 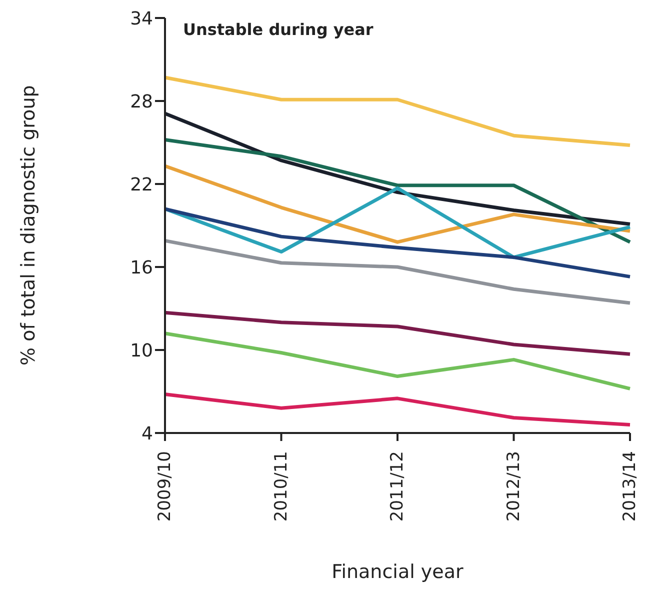 I want to click on x-tick-label: 2009/10, so click(x=165, y=486).